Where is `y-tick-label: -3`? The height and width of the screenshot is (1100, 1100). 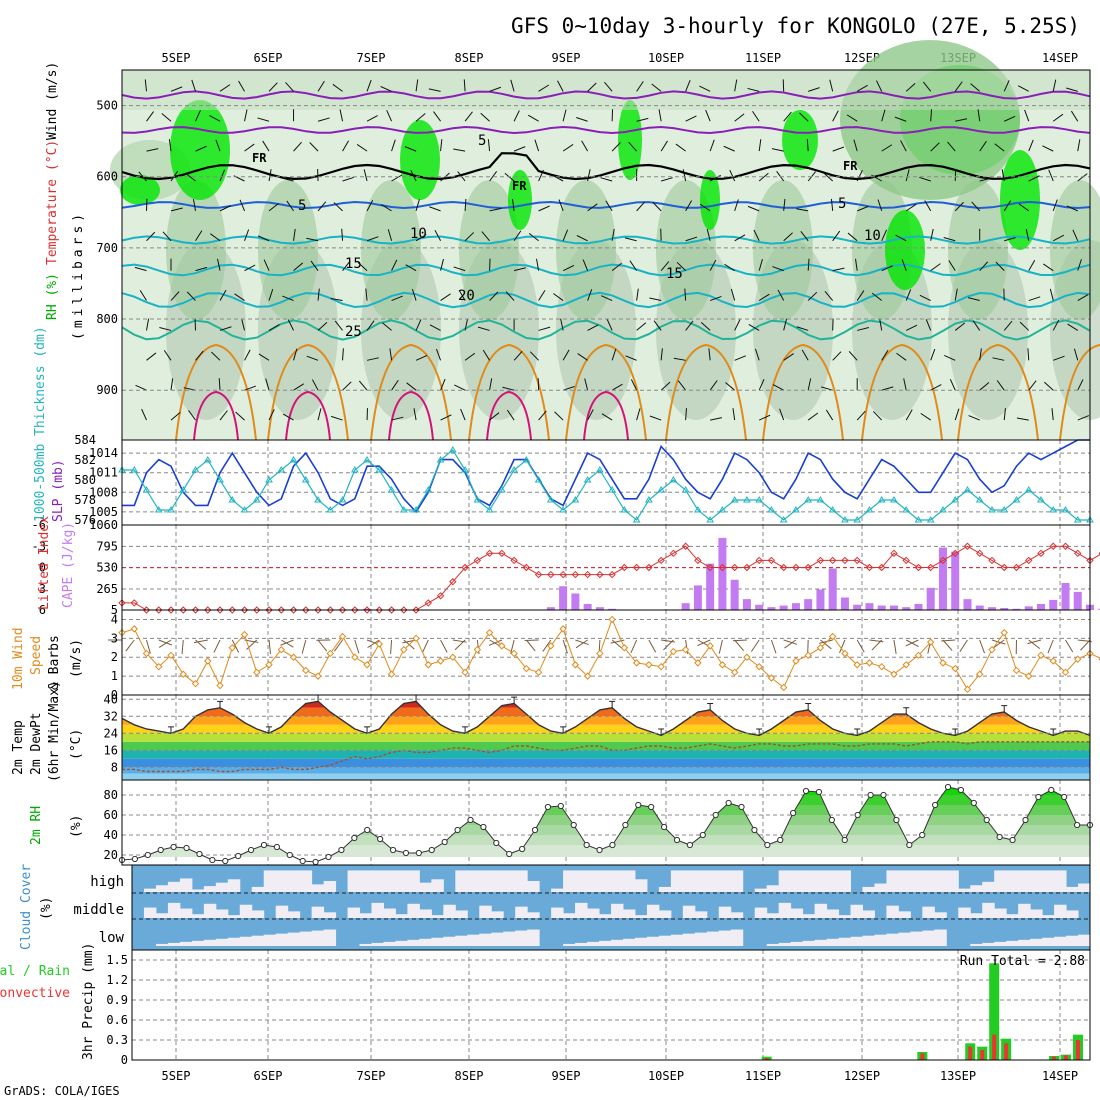 y-tick-label: -3 is located at coordinates (39, 546).